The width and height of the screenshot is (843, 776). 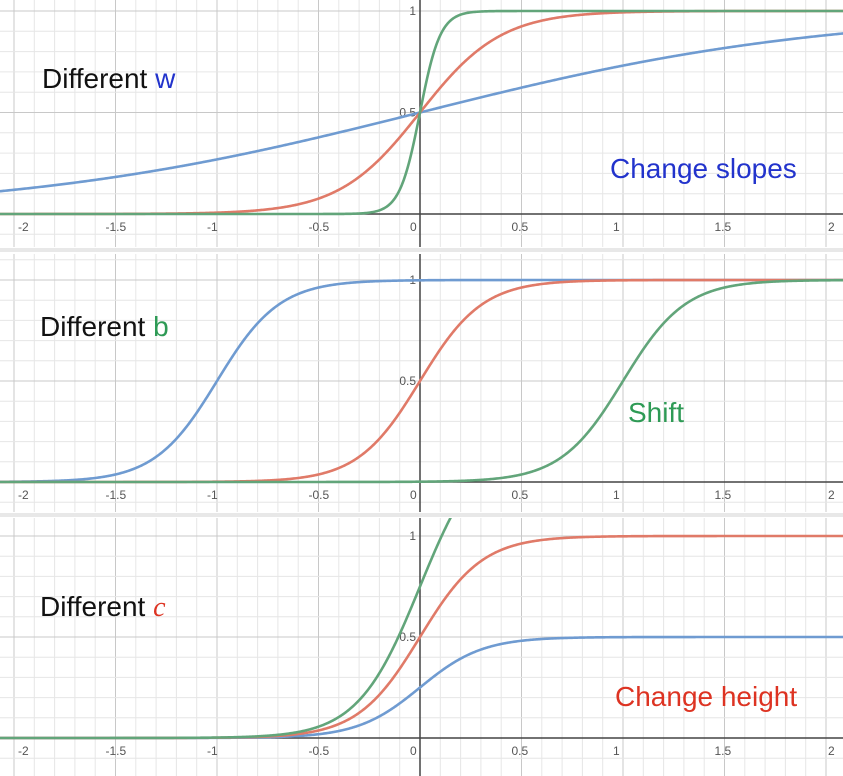 I want to click on panel-label-symbol: w, so click(x=165, y=78).